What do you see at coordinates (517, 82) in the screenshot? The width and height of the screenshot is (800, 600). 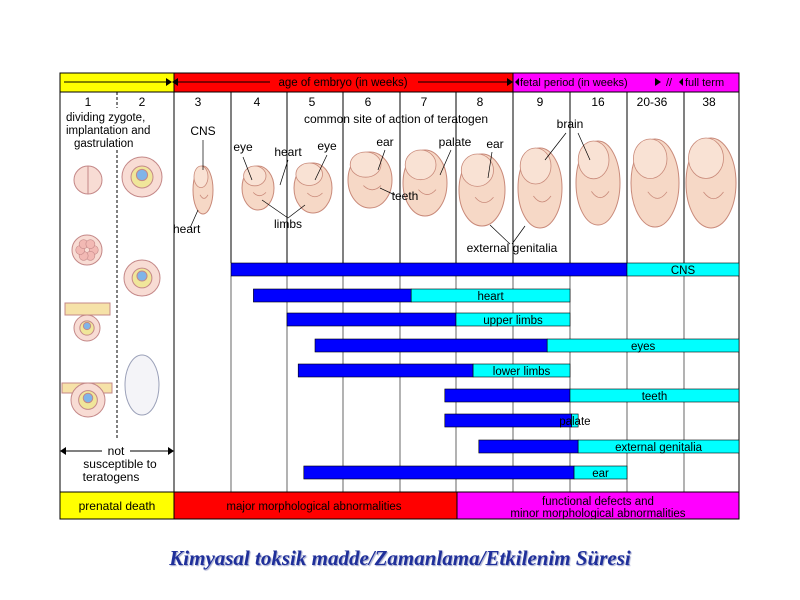 I see `fetal-arrow-left-head` at bounding box center [517, 82].